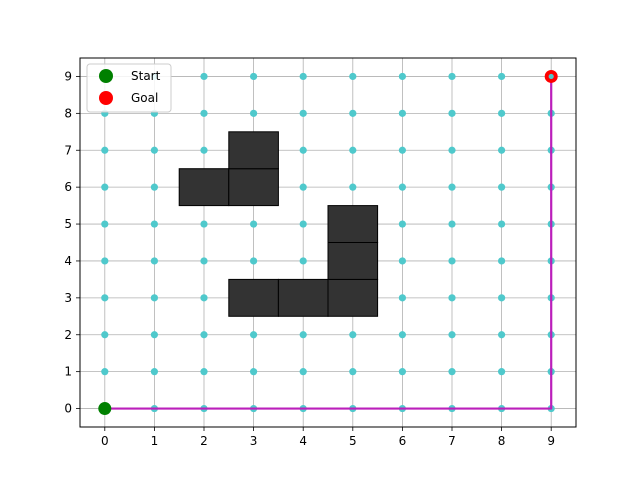 Image resolution: width=640 pixels, height=480 pixels. I want to click on y-tick-label: 4, so click(68, 261).